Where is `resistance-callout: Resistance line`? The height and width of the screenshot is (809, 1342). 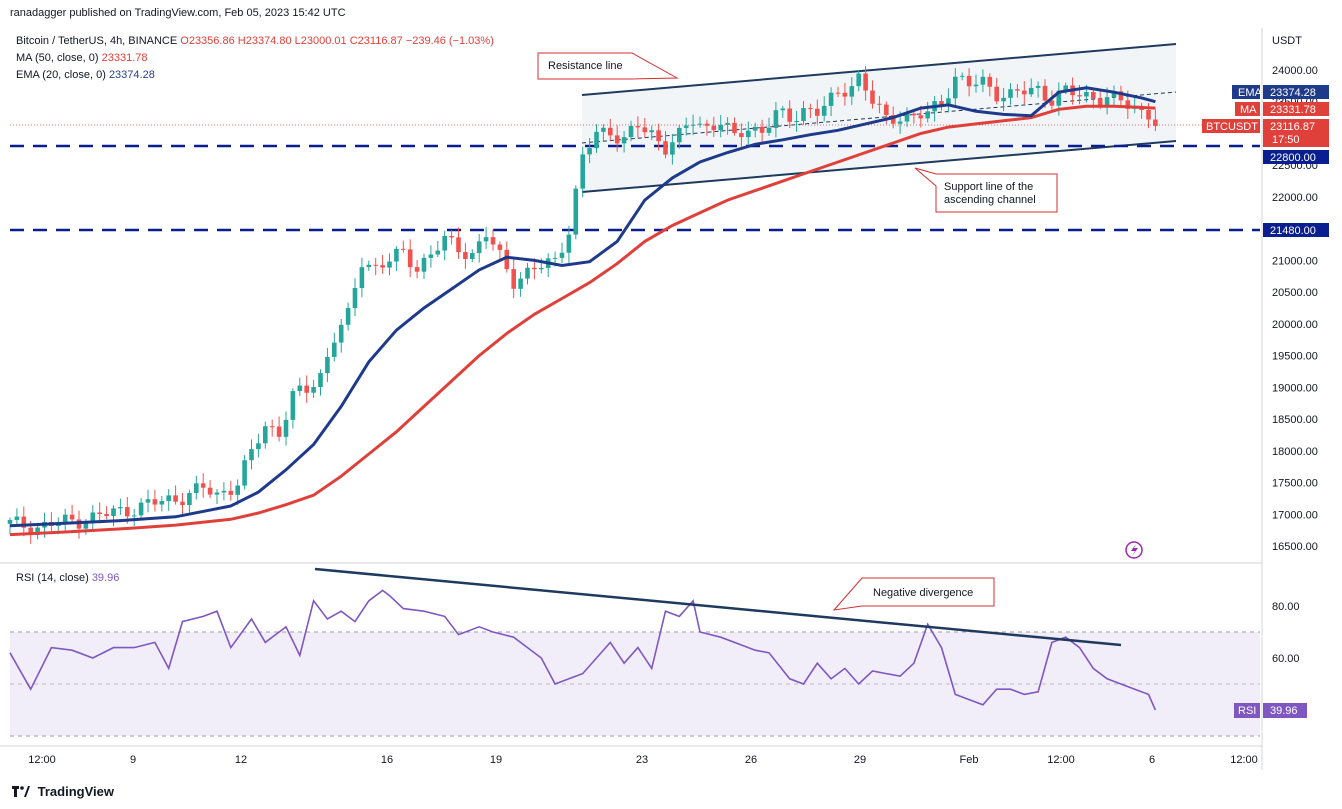 resistance-callout: Resistance line is located at coordinates (608, 66).